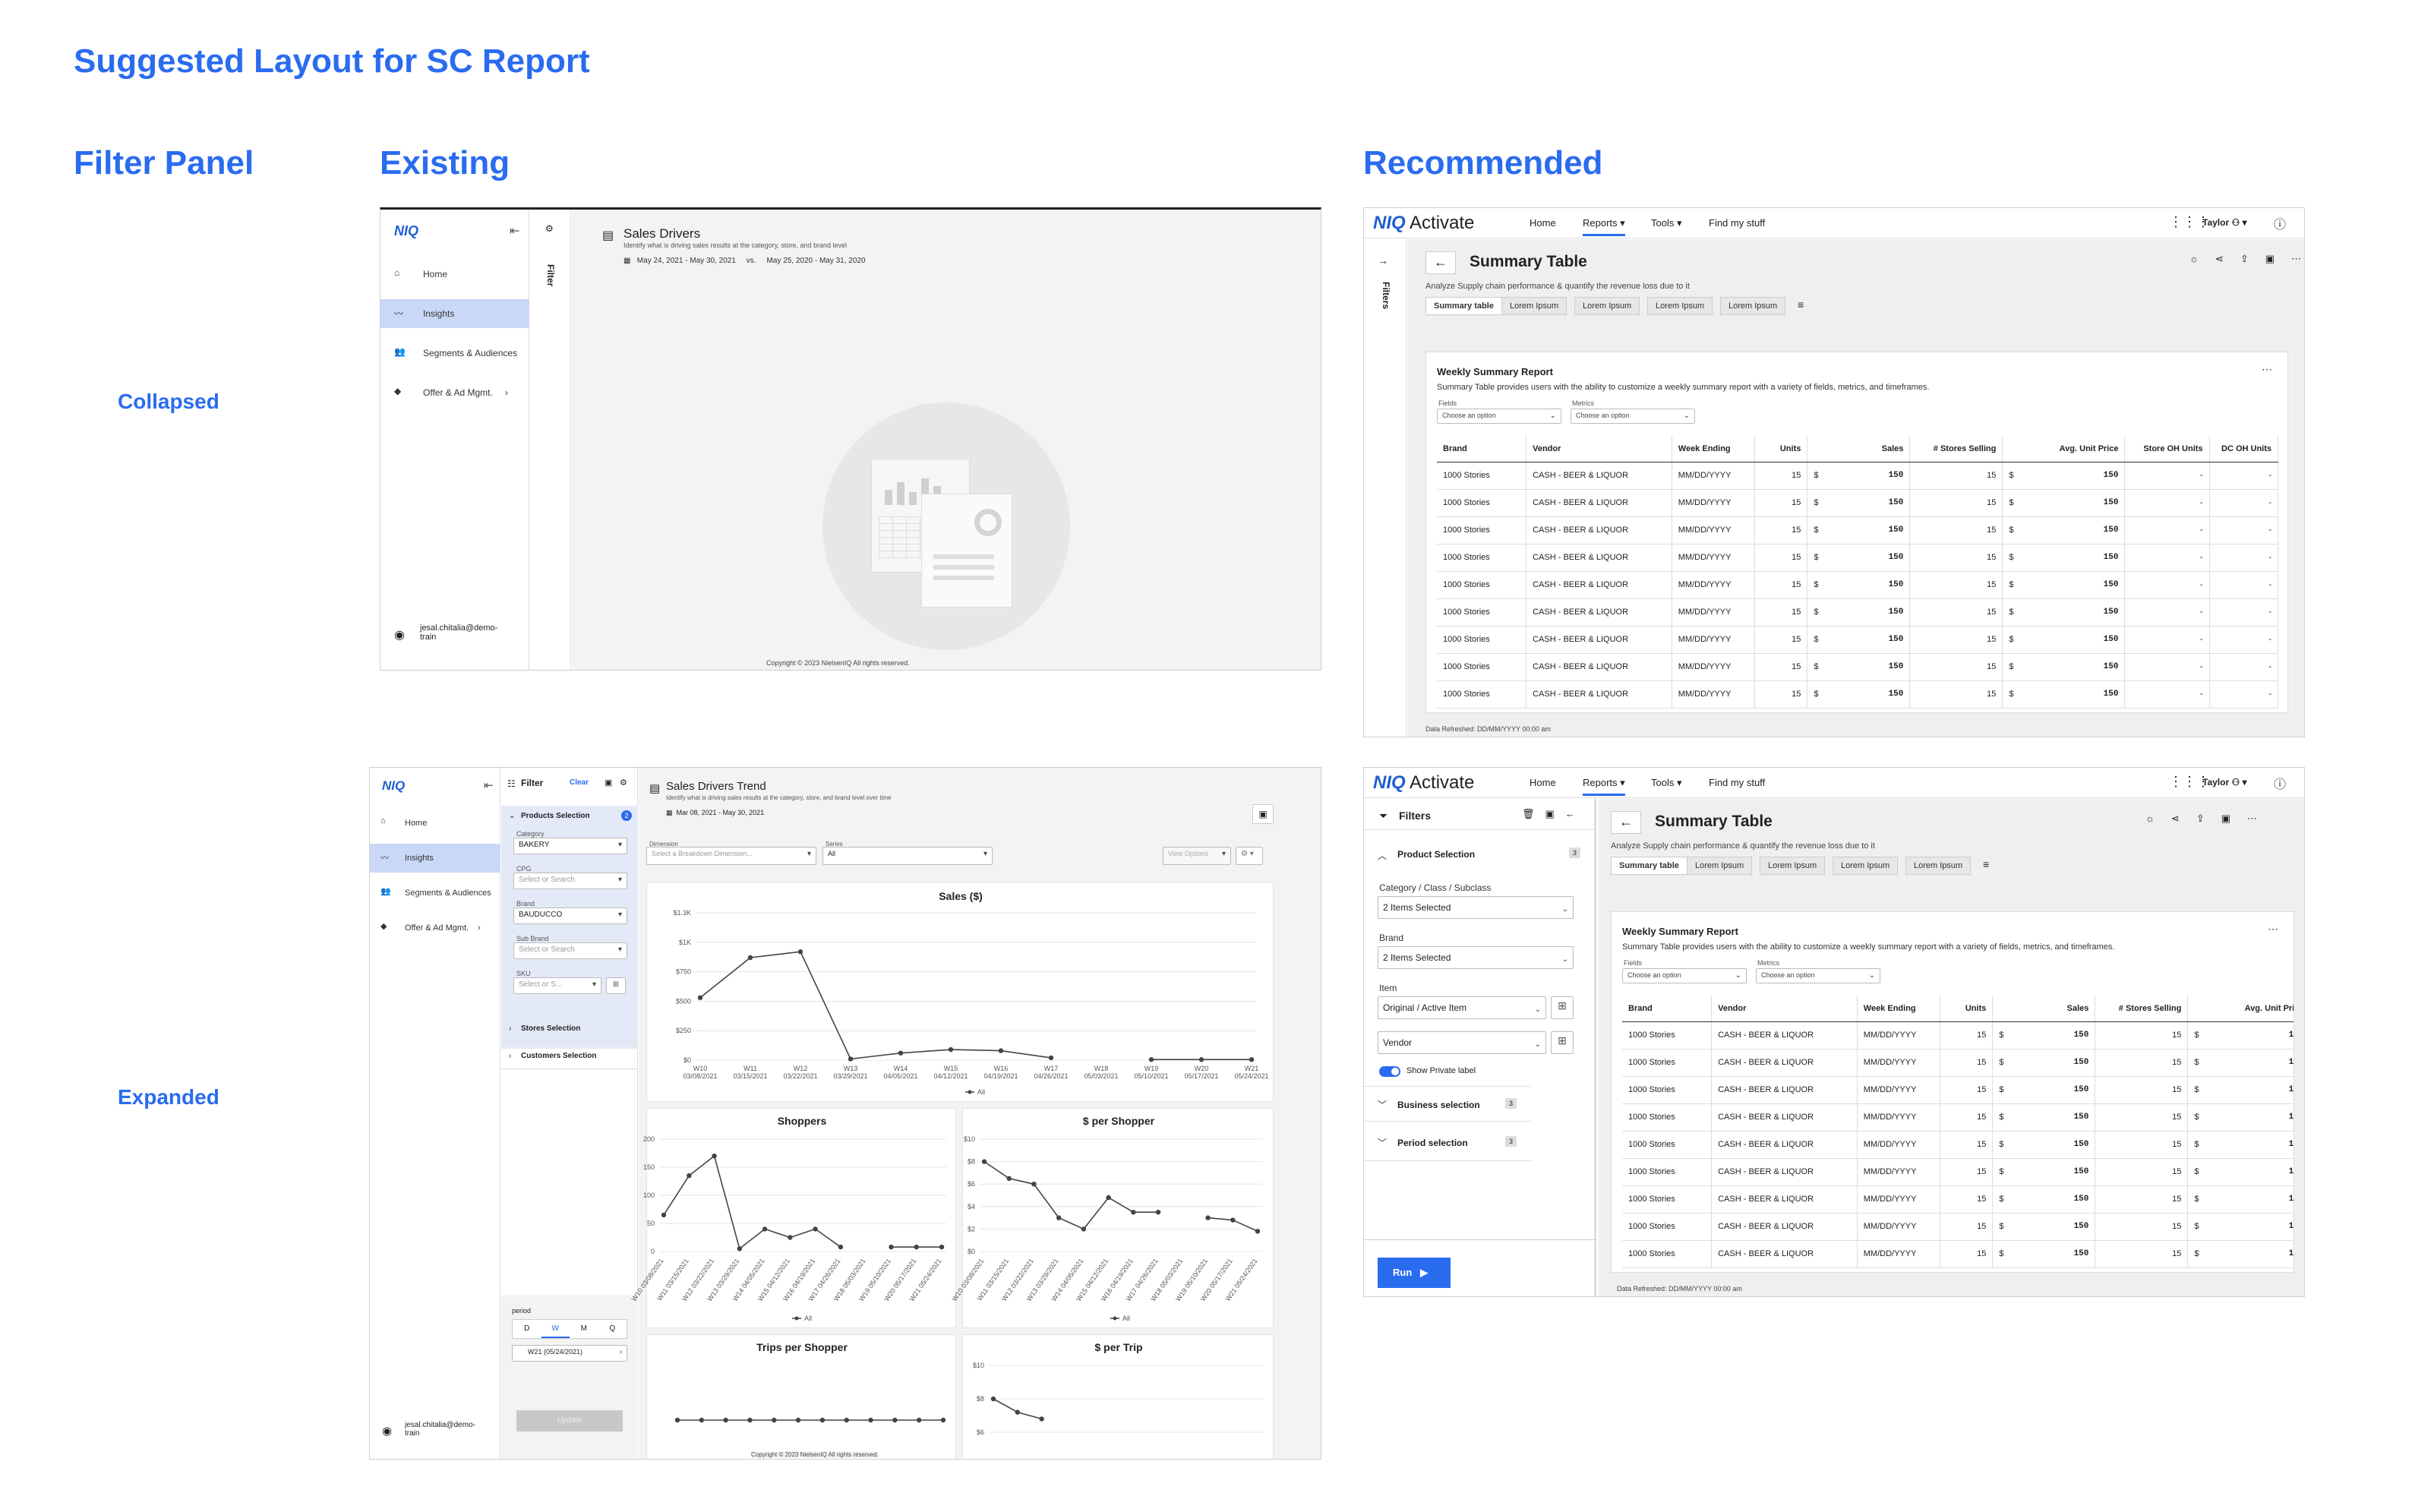  I want to click on nav-find: Find my stuff, so click(1738, 223).